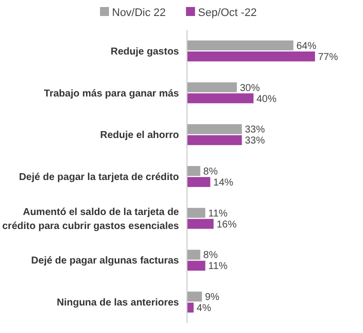 The height and width of the screenshot is (333, 363). I want to click on legend-label: Nov/Dic 22, so click(139, 12).